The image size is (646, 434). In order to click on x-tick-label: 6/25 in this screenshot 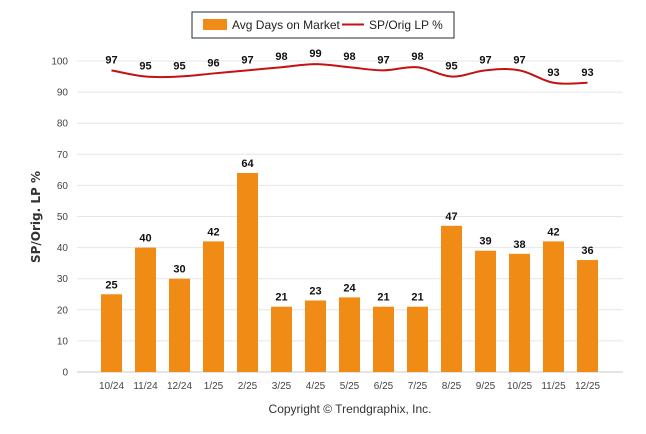, I will do `click(384, 386)`.